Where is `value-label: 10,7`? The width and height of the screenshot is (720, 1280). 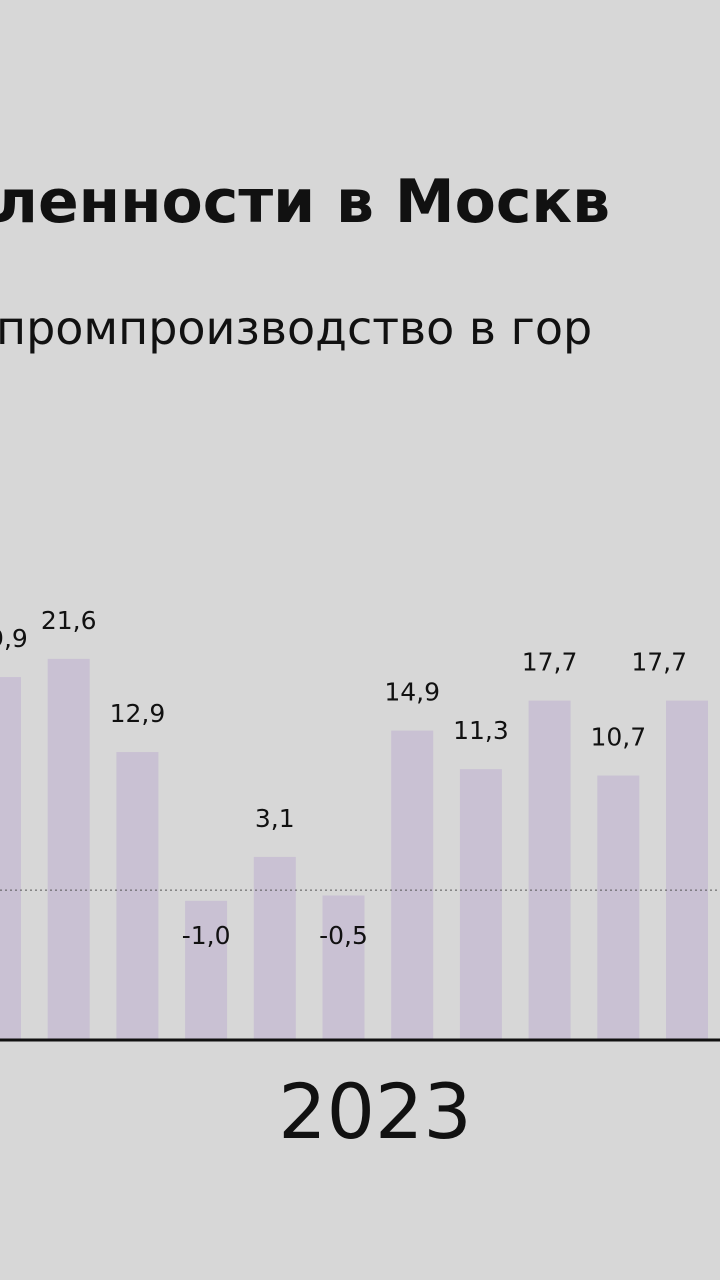 value-label: 10,7 is located at coordinates (618, 737).